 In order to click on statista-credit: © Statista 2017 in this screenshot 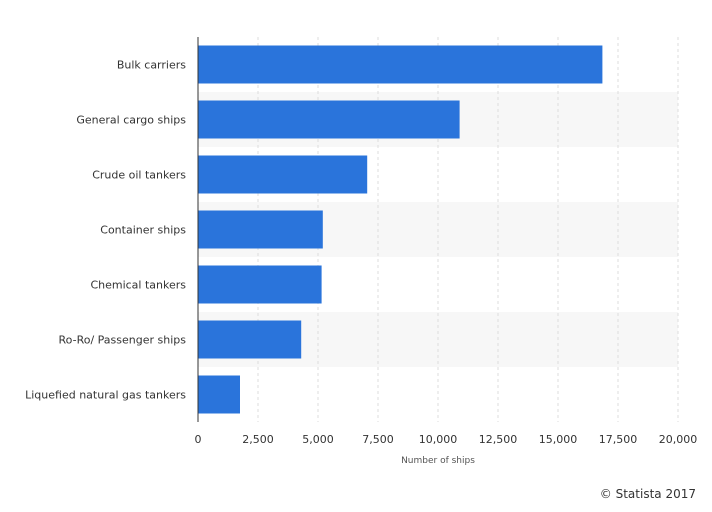, I will do `click(647, 494)`.